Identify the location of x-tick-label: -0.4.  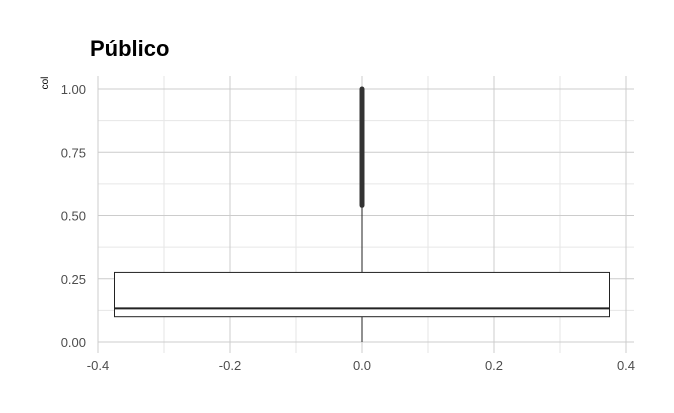
(98, 365).